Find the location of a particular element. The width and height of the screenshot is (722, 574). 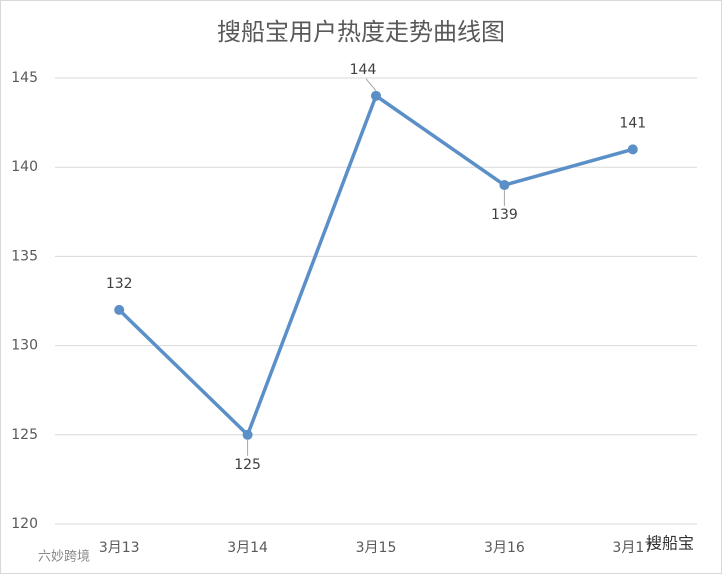

data-label: 139 is located at coordinates (504, 215).